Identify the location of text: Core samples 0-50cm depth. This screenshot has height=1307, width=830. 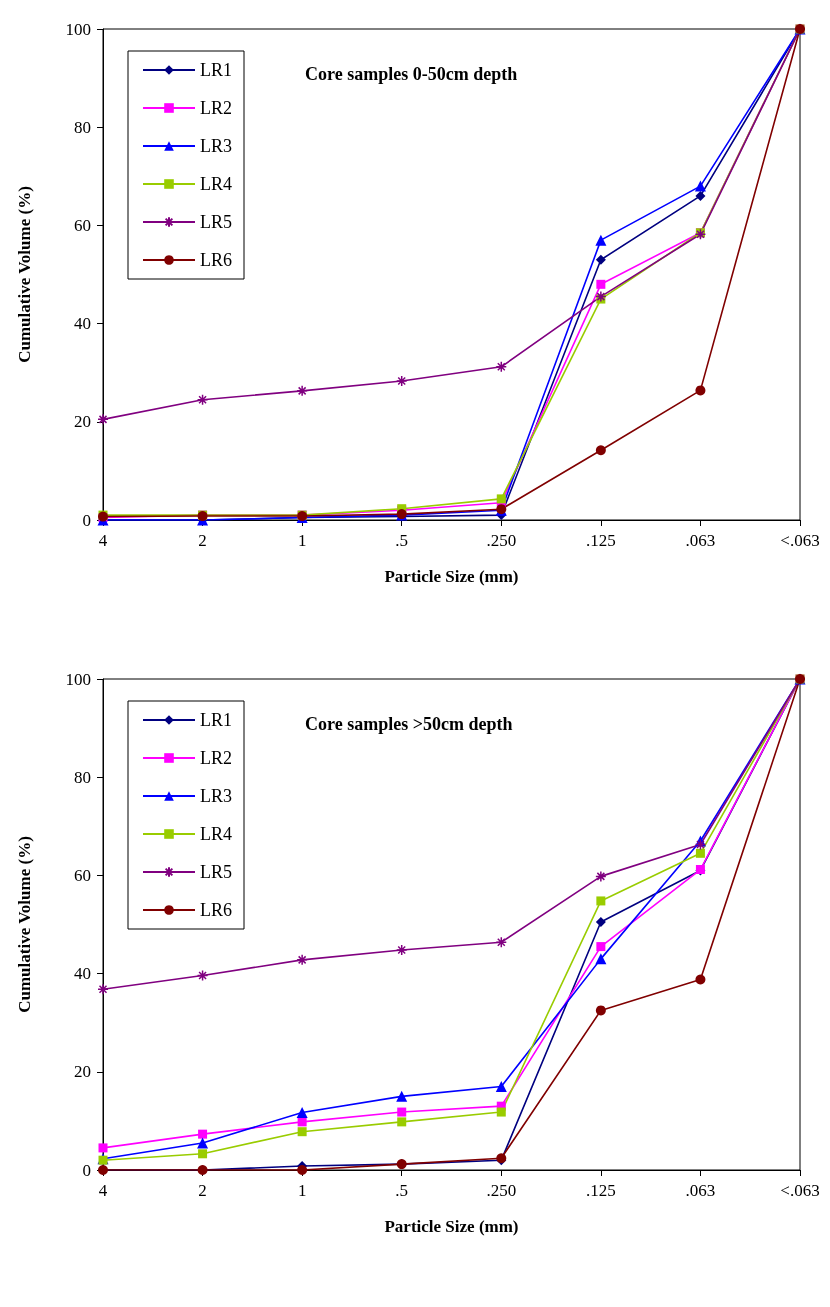
(411, 74).